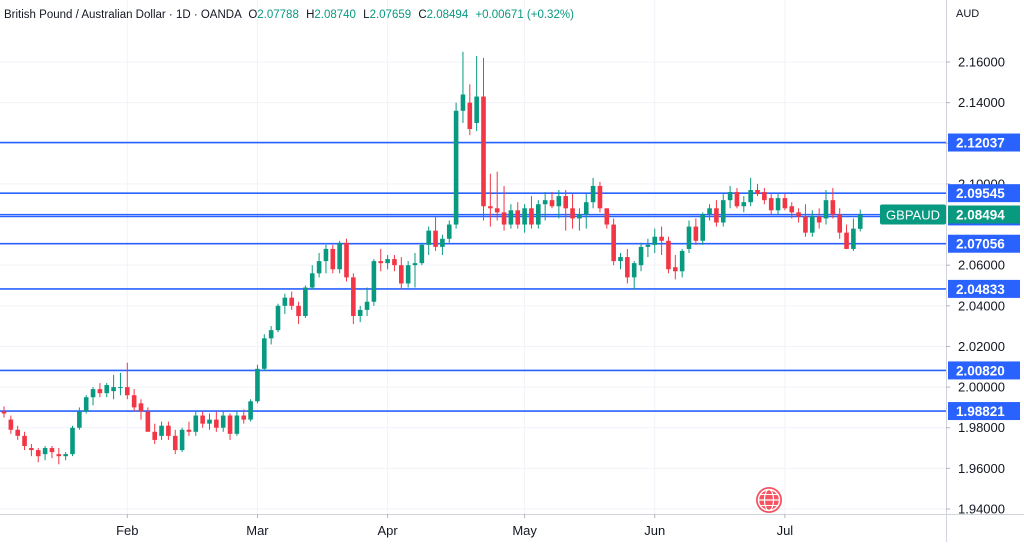 The height and width of the screenshot is (547, 1024). I want to click on level-price-tag: 2.12037, so click(980, 143).